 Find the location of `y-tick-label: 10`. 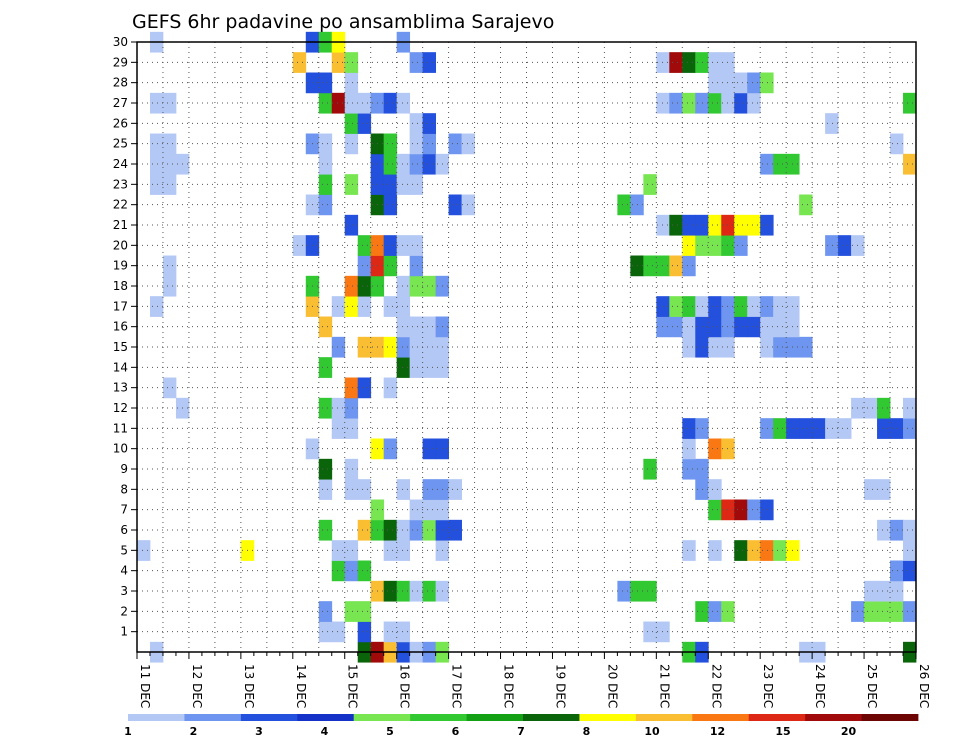

y-tick-label: 10 is located at coordinates (120, 449).